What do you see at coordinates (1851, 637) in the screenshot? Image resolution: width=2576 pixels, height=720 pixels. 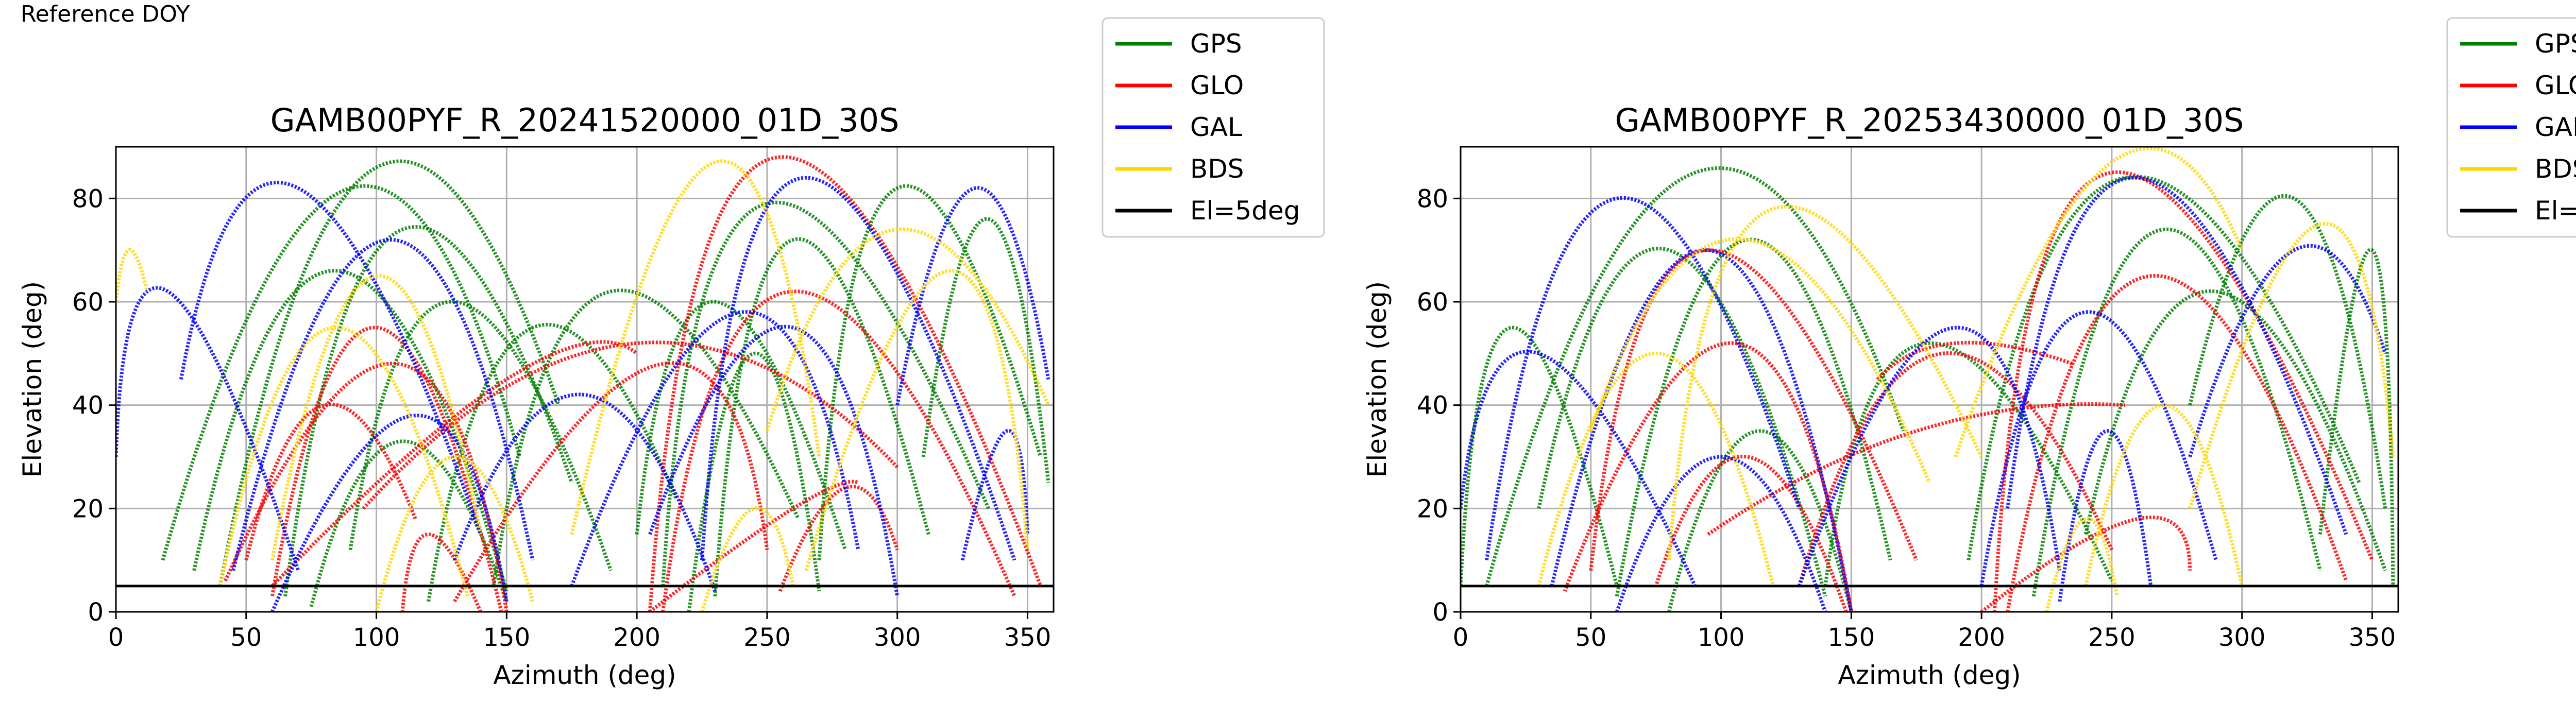 I see `x-tick-label: 150` at bounding box center [1851, 637].